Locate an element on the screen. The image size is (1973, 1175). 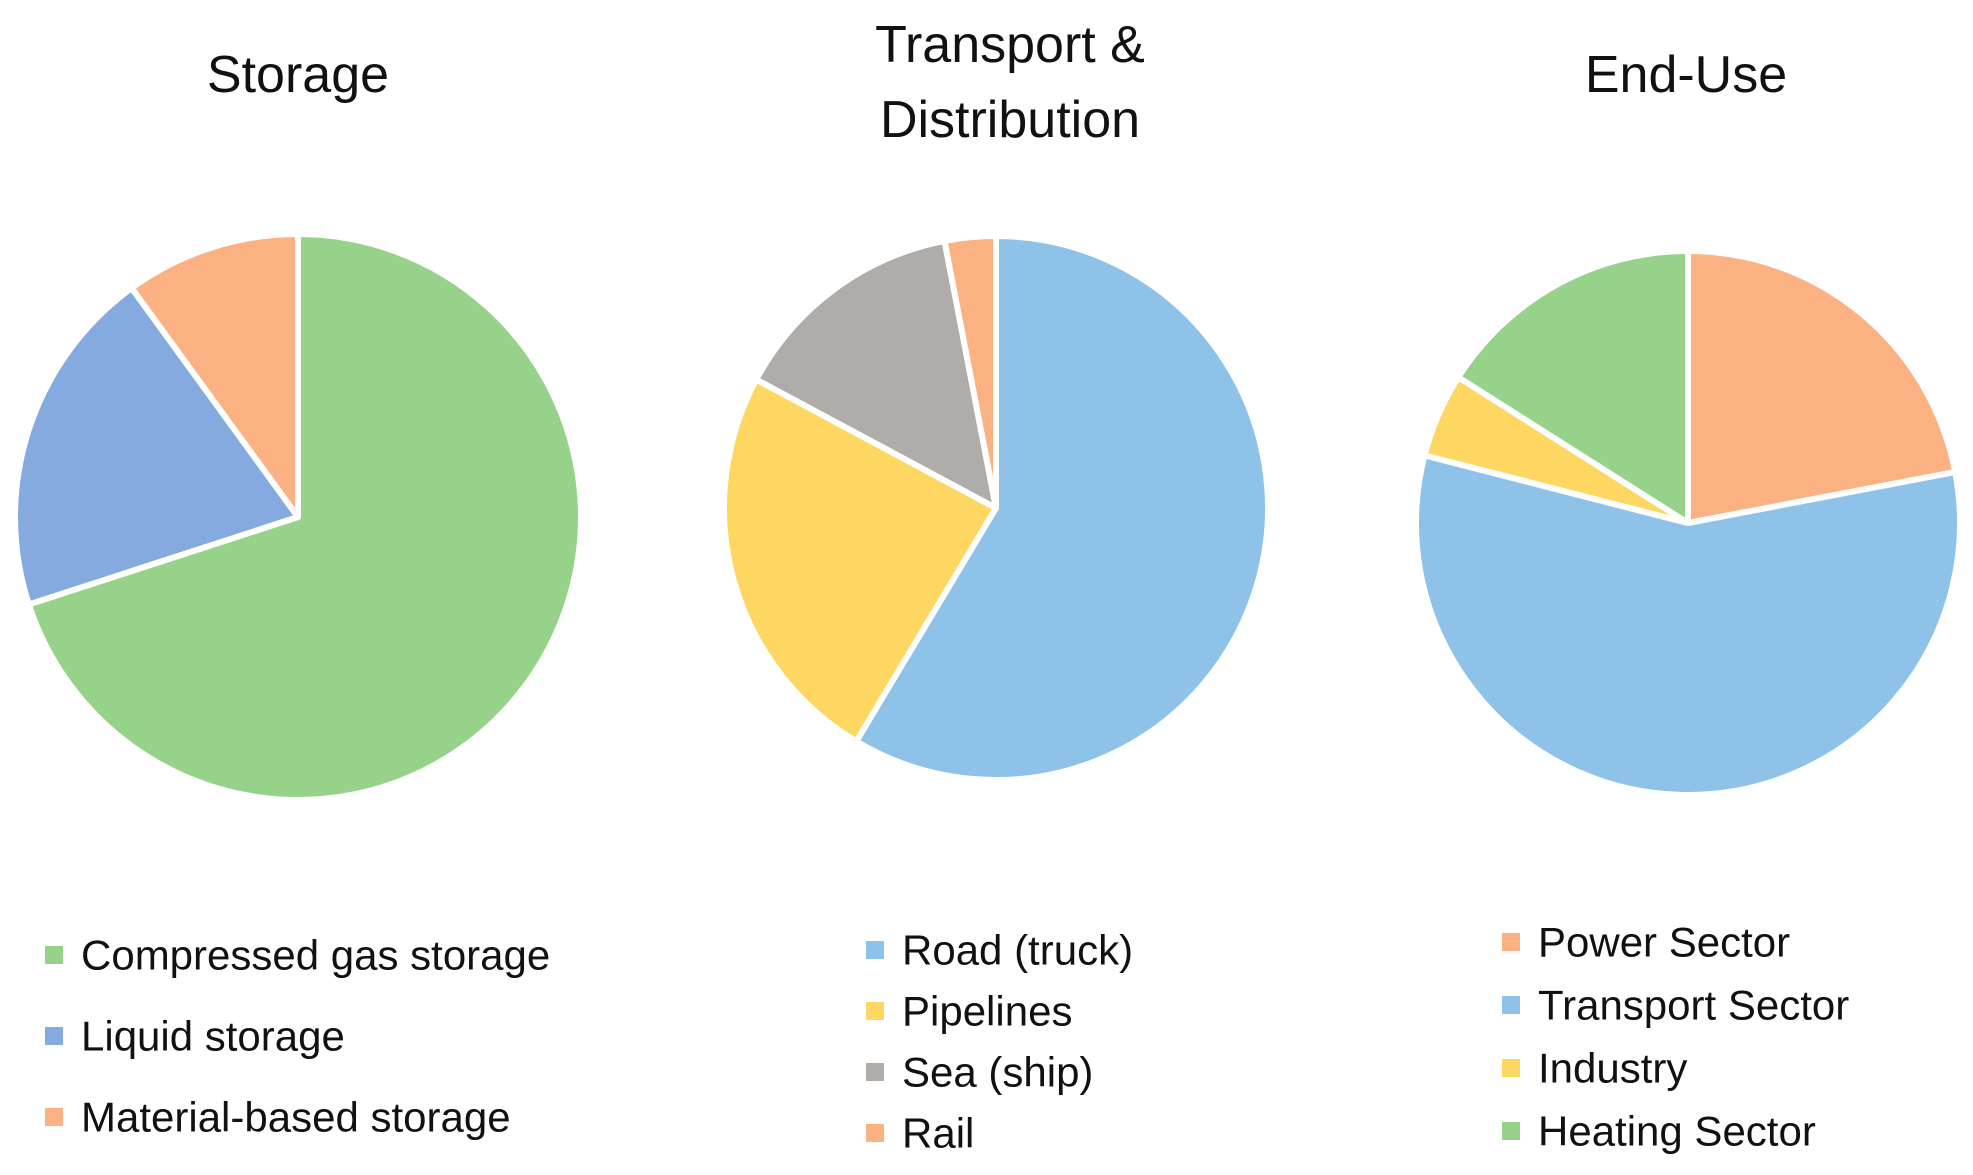
legend-item-heating-sector: Heating Sector is located at coordinates (1659, 1131).